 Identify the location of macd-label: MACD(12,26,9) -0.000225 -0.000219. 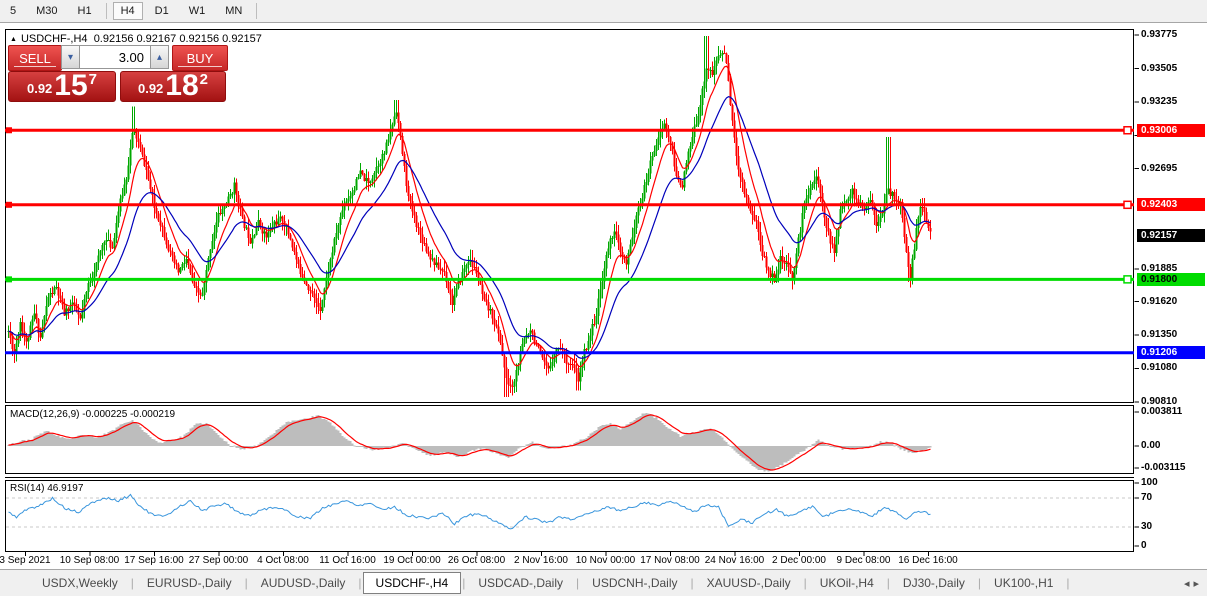
(93, 414).